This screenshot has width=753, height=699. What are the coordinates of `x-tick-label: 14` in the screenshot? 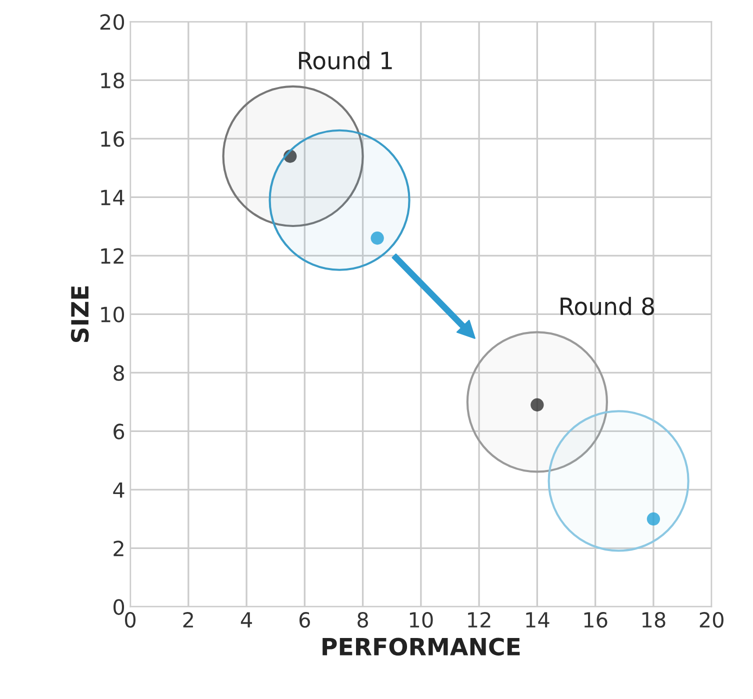 It's located at (538, 620).